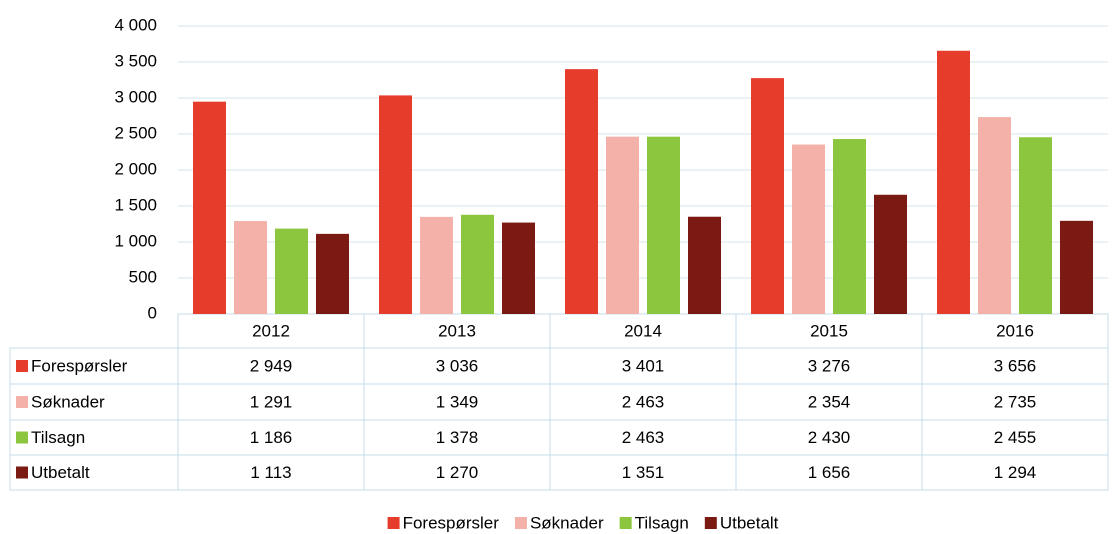 The height and width of the screenshot is (534, 1113). I want to click on legend-label: Tilsagn, so click(662, 522).